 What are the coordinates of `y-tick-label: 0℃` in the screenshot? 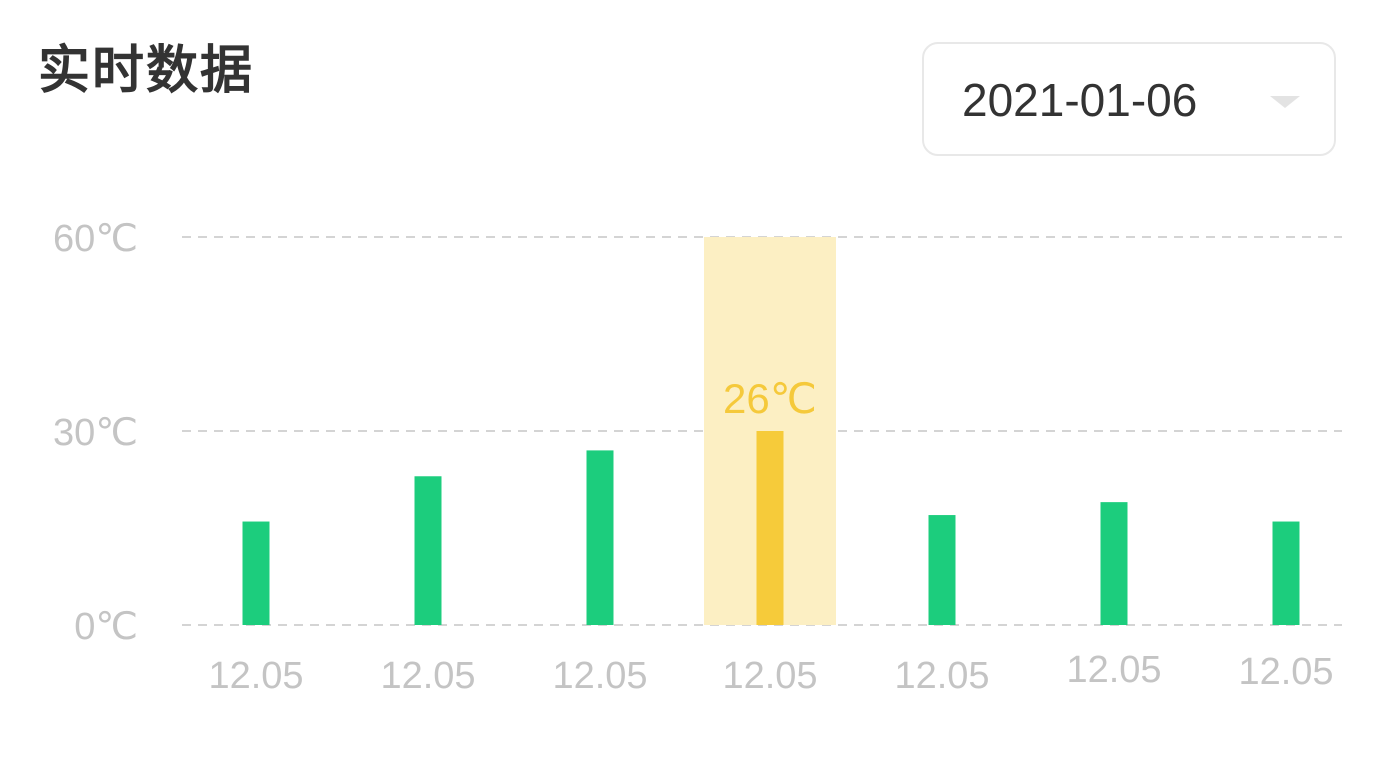 It's located at (106, 627).